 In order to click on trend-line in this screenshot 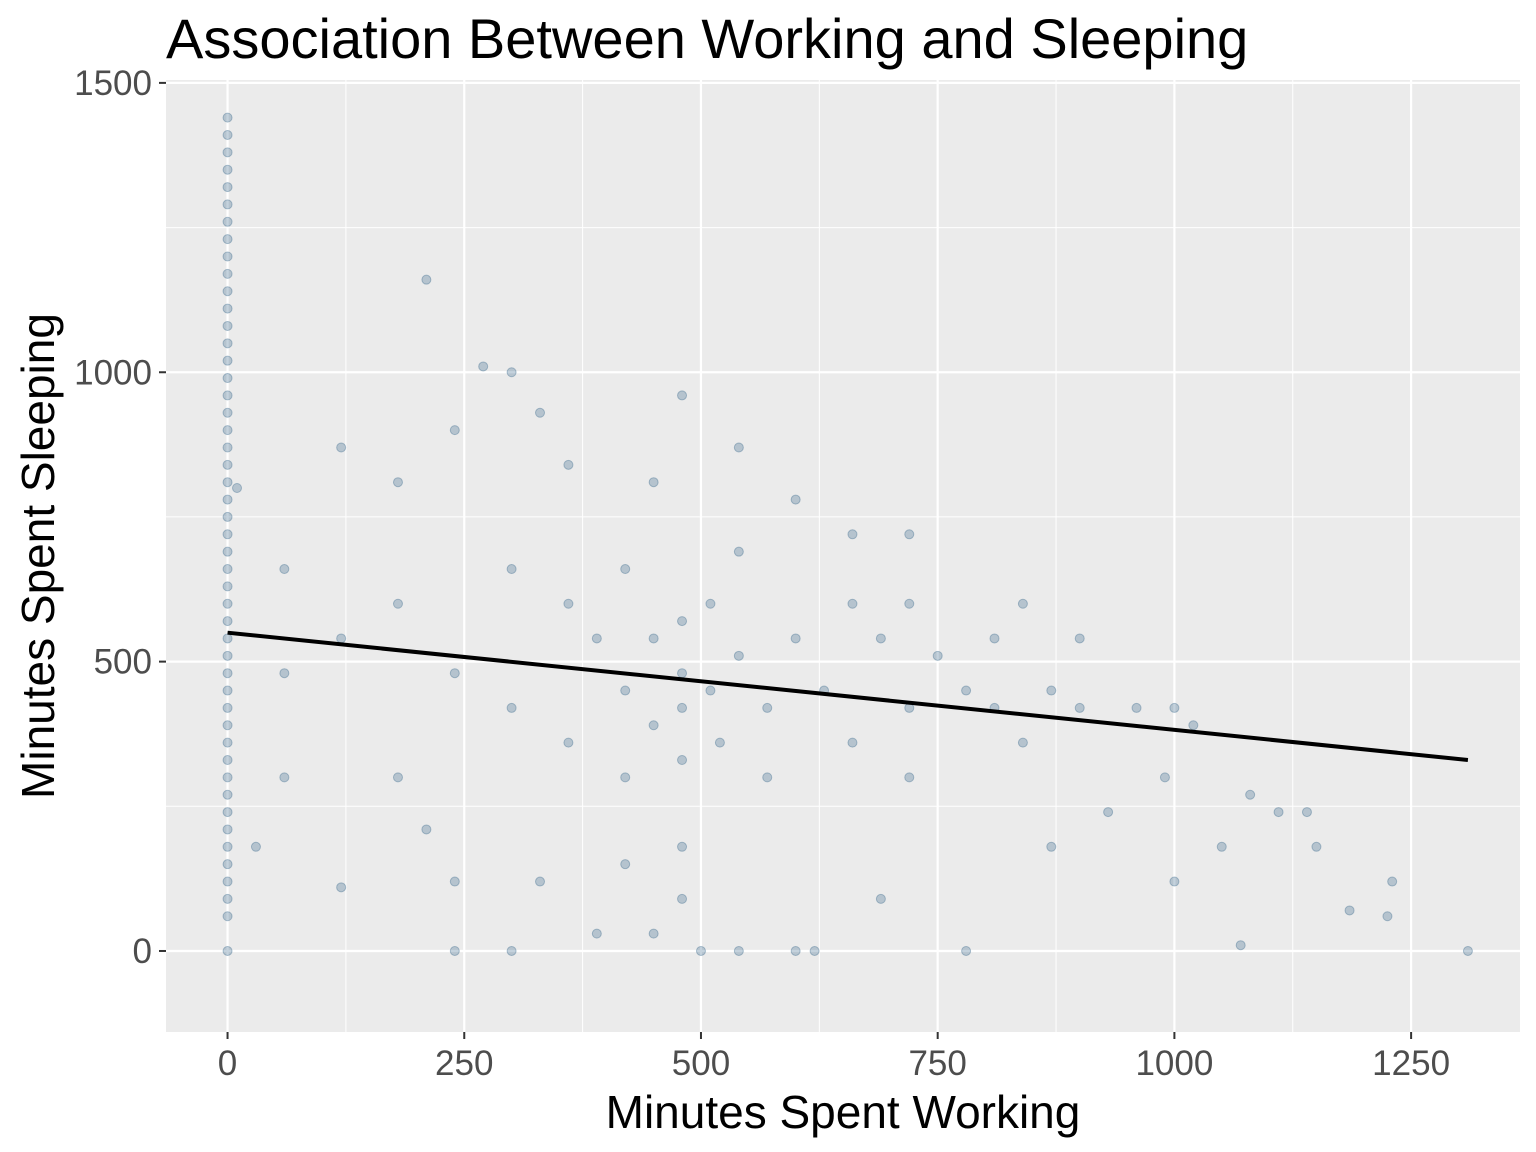, I will do `click(848, 696)`.